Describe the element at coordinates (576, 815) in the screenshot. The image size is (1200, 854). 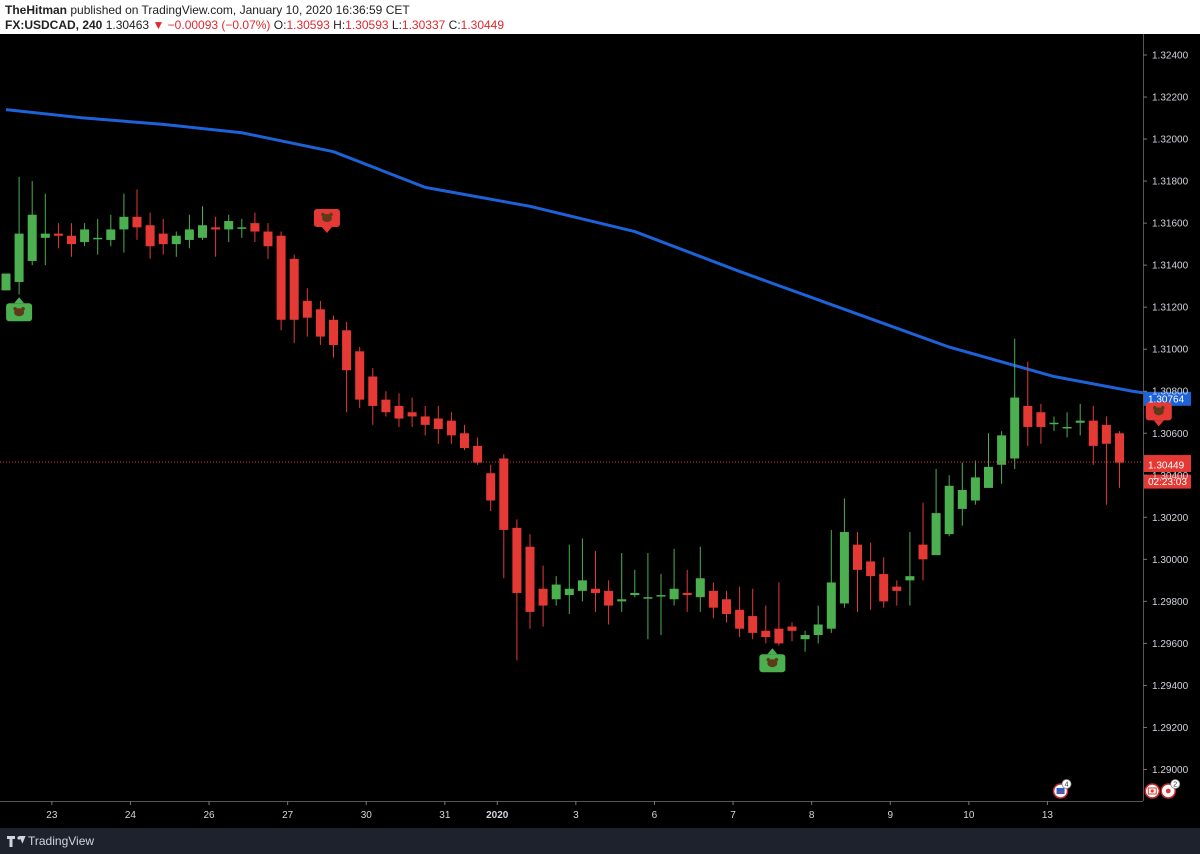
I see `time-tick-label: 3` at that location.